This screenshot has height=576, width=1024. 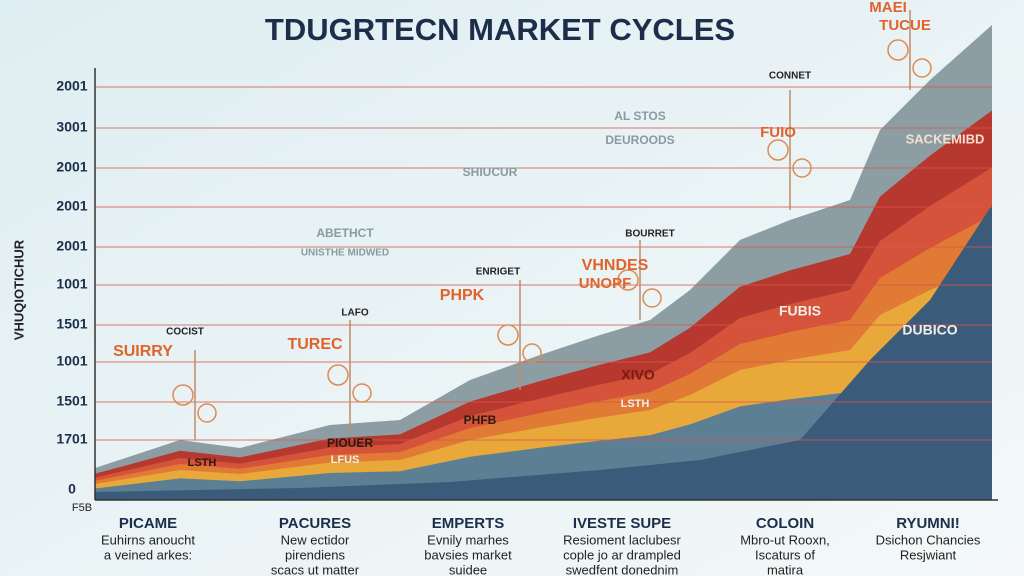 I want to click on annotation: VHNDES, so click(x=615, y=265).